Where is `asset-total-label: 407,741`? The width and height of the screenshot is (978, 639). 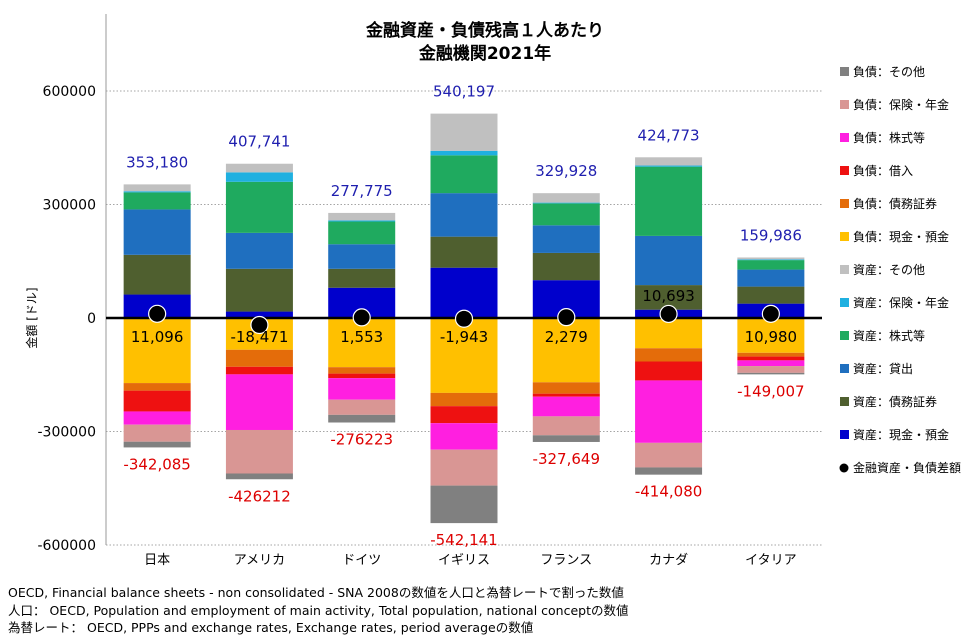 asset-total-label: 407,741 is located at coordinates (259, 142).